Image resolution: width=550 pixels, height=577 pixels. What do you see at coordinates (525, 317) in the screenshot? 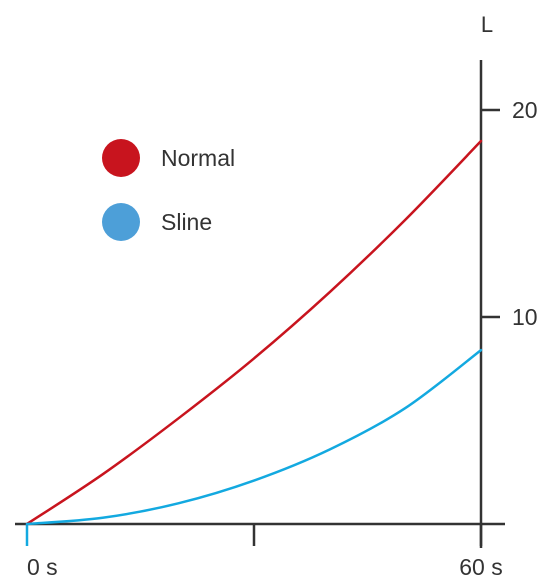
I see `y-tick-label: 10` at bounding box center [525, 317].